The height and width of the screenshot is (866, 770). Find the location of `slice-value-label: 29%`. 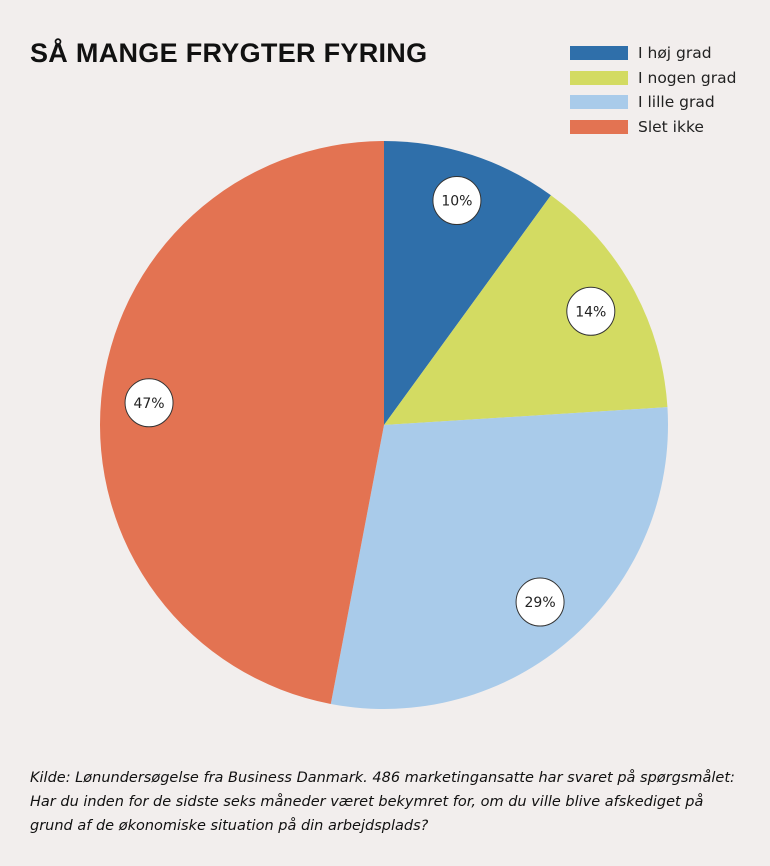

slice-value-label: 29% is located at coordinates (540, 603).